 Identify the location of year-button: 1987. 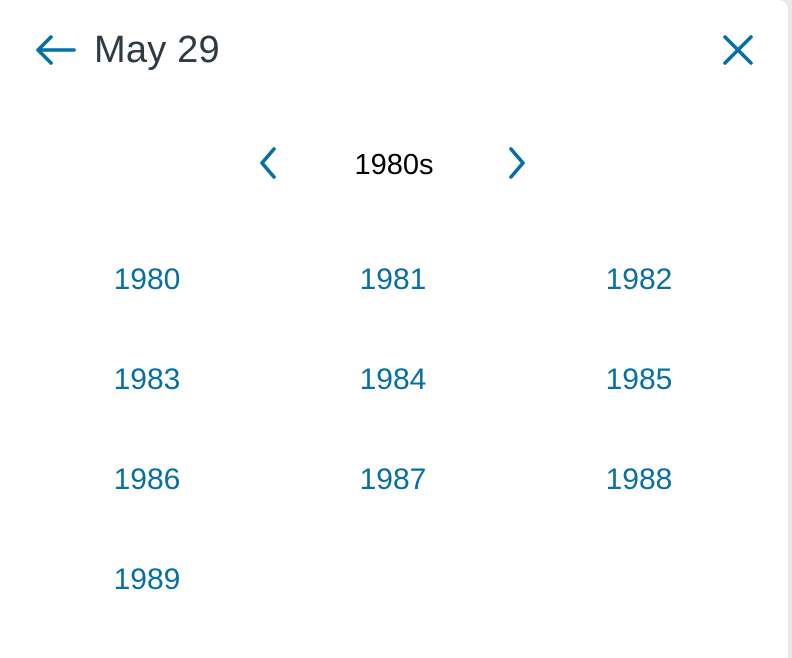
(393, 479).